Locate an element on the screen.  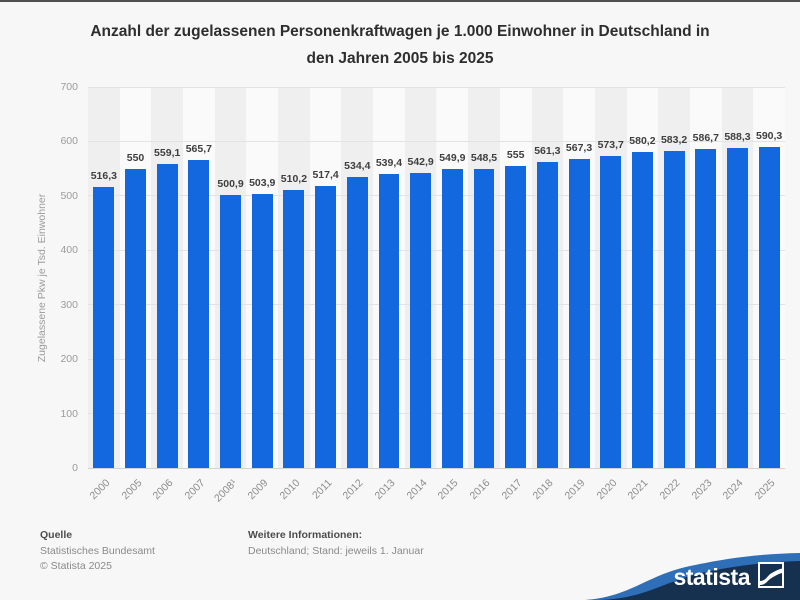
source-name: Statistisches Bundesamt is located at coordinates (97, 550).